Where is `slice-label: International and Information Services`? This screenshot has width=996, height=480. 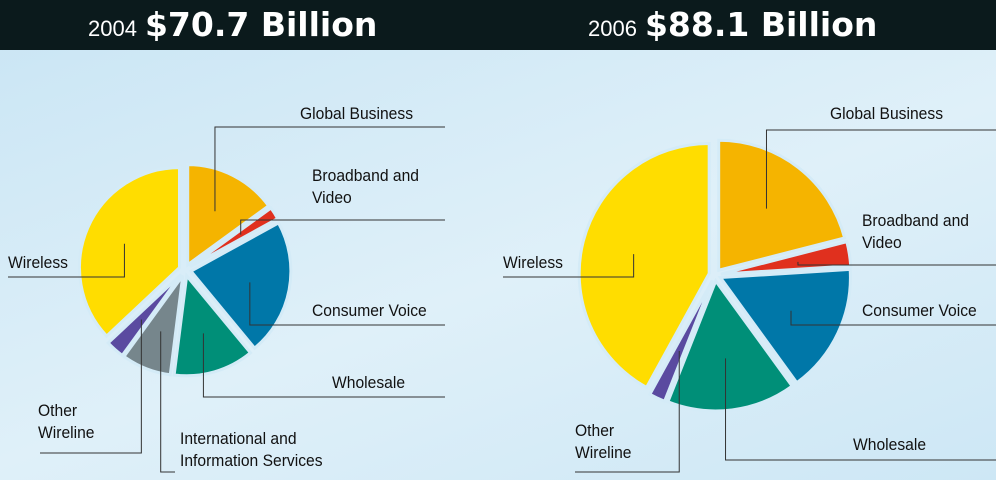 slice-label: International and Information Services is located at coordinates (251, 449).